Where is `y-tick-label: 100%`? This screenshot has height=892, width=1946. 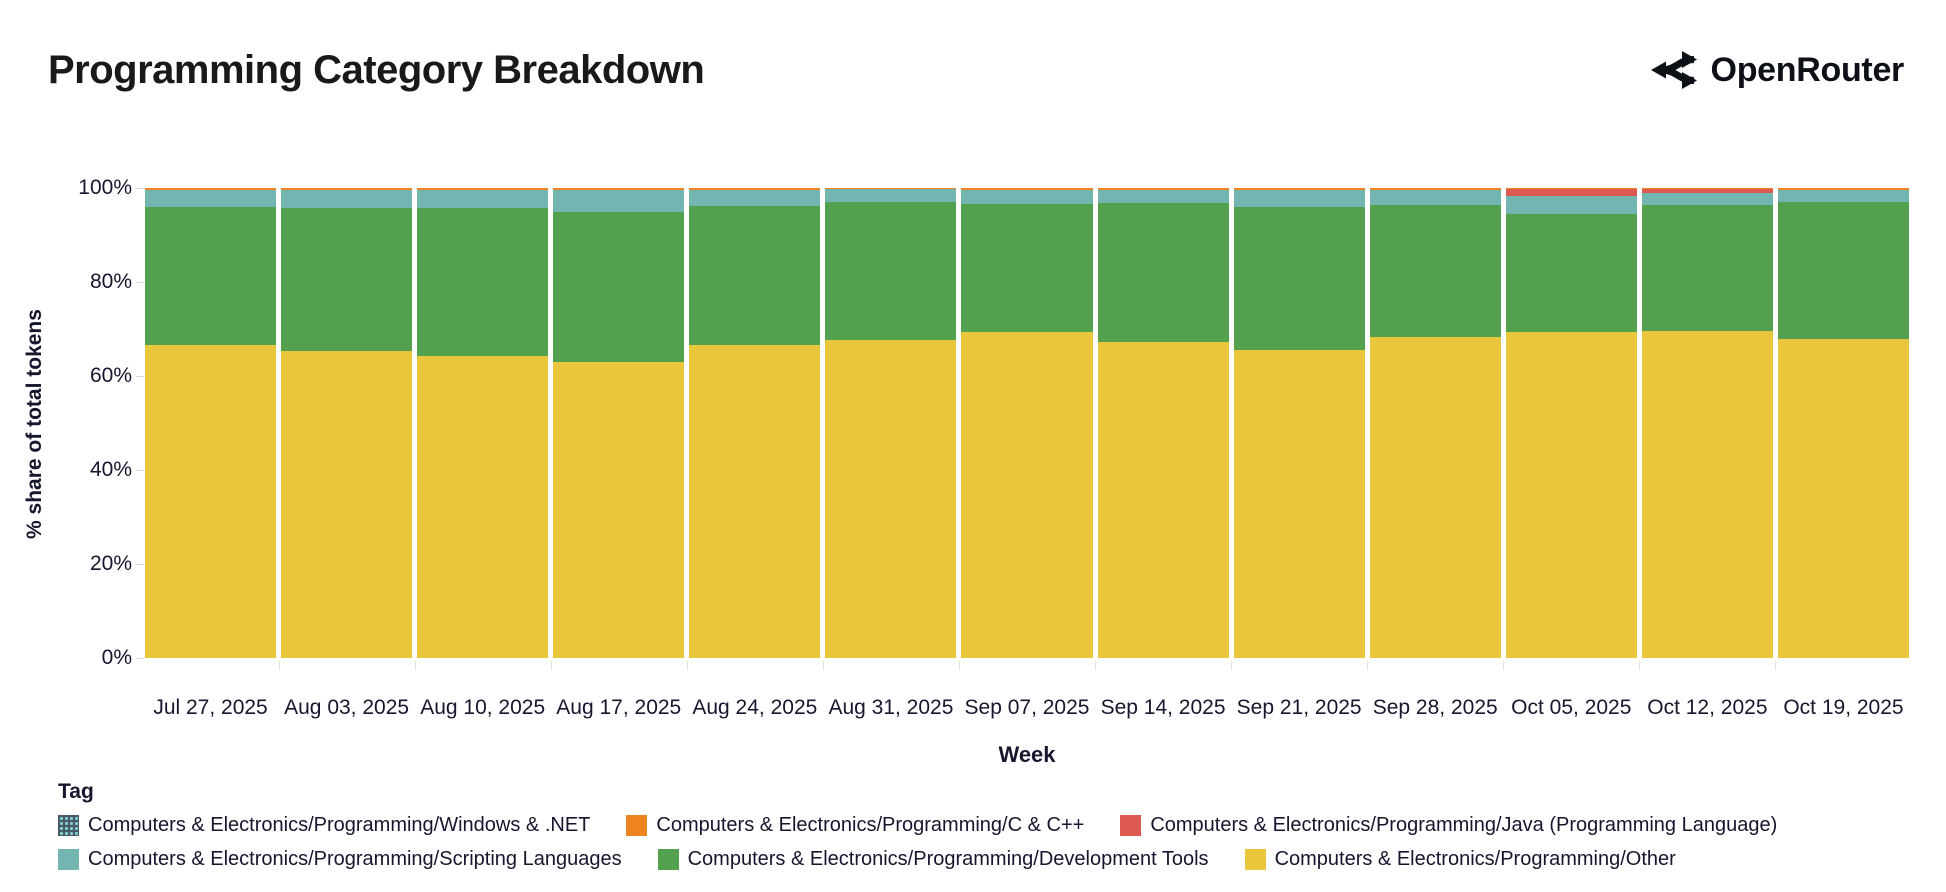
y-tick-label: 100% is located at coordinates (105, 187).